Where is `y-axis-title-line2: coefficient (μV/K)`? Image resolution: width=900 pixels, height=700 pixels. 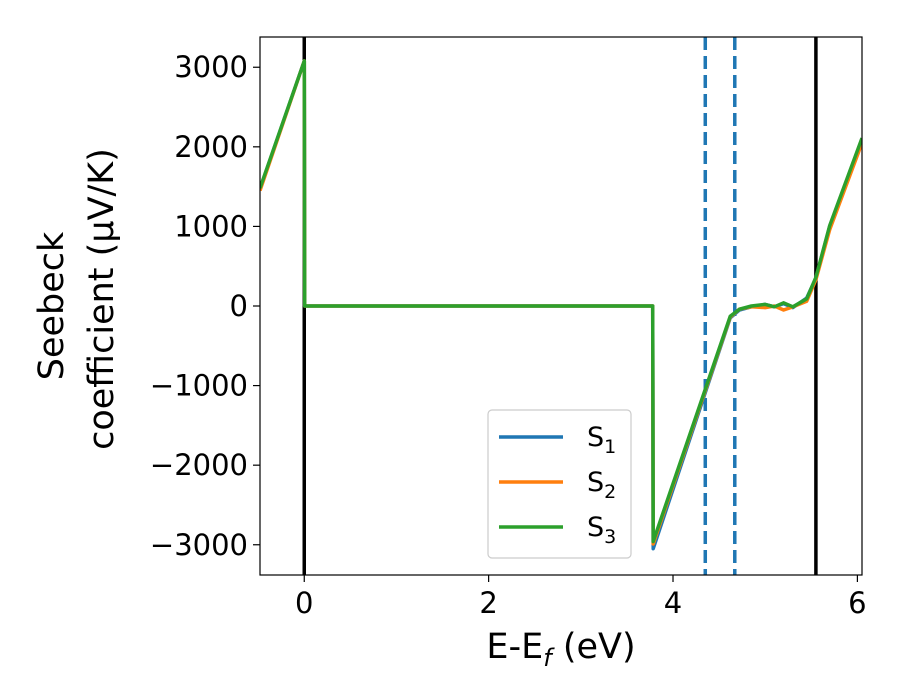
y-axis-title-line2: coefficient (μV/K) is located at coordinates (102, 299).